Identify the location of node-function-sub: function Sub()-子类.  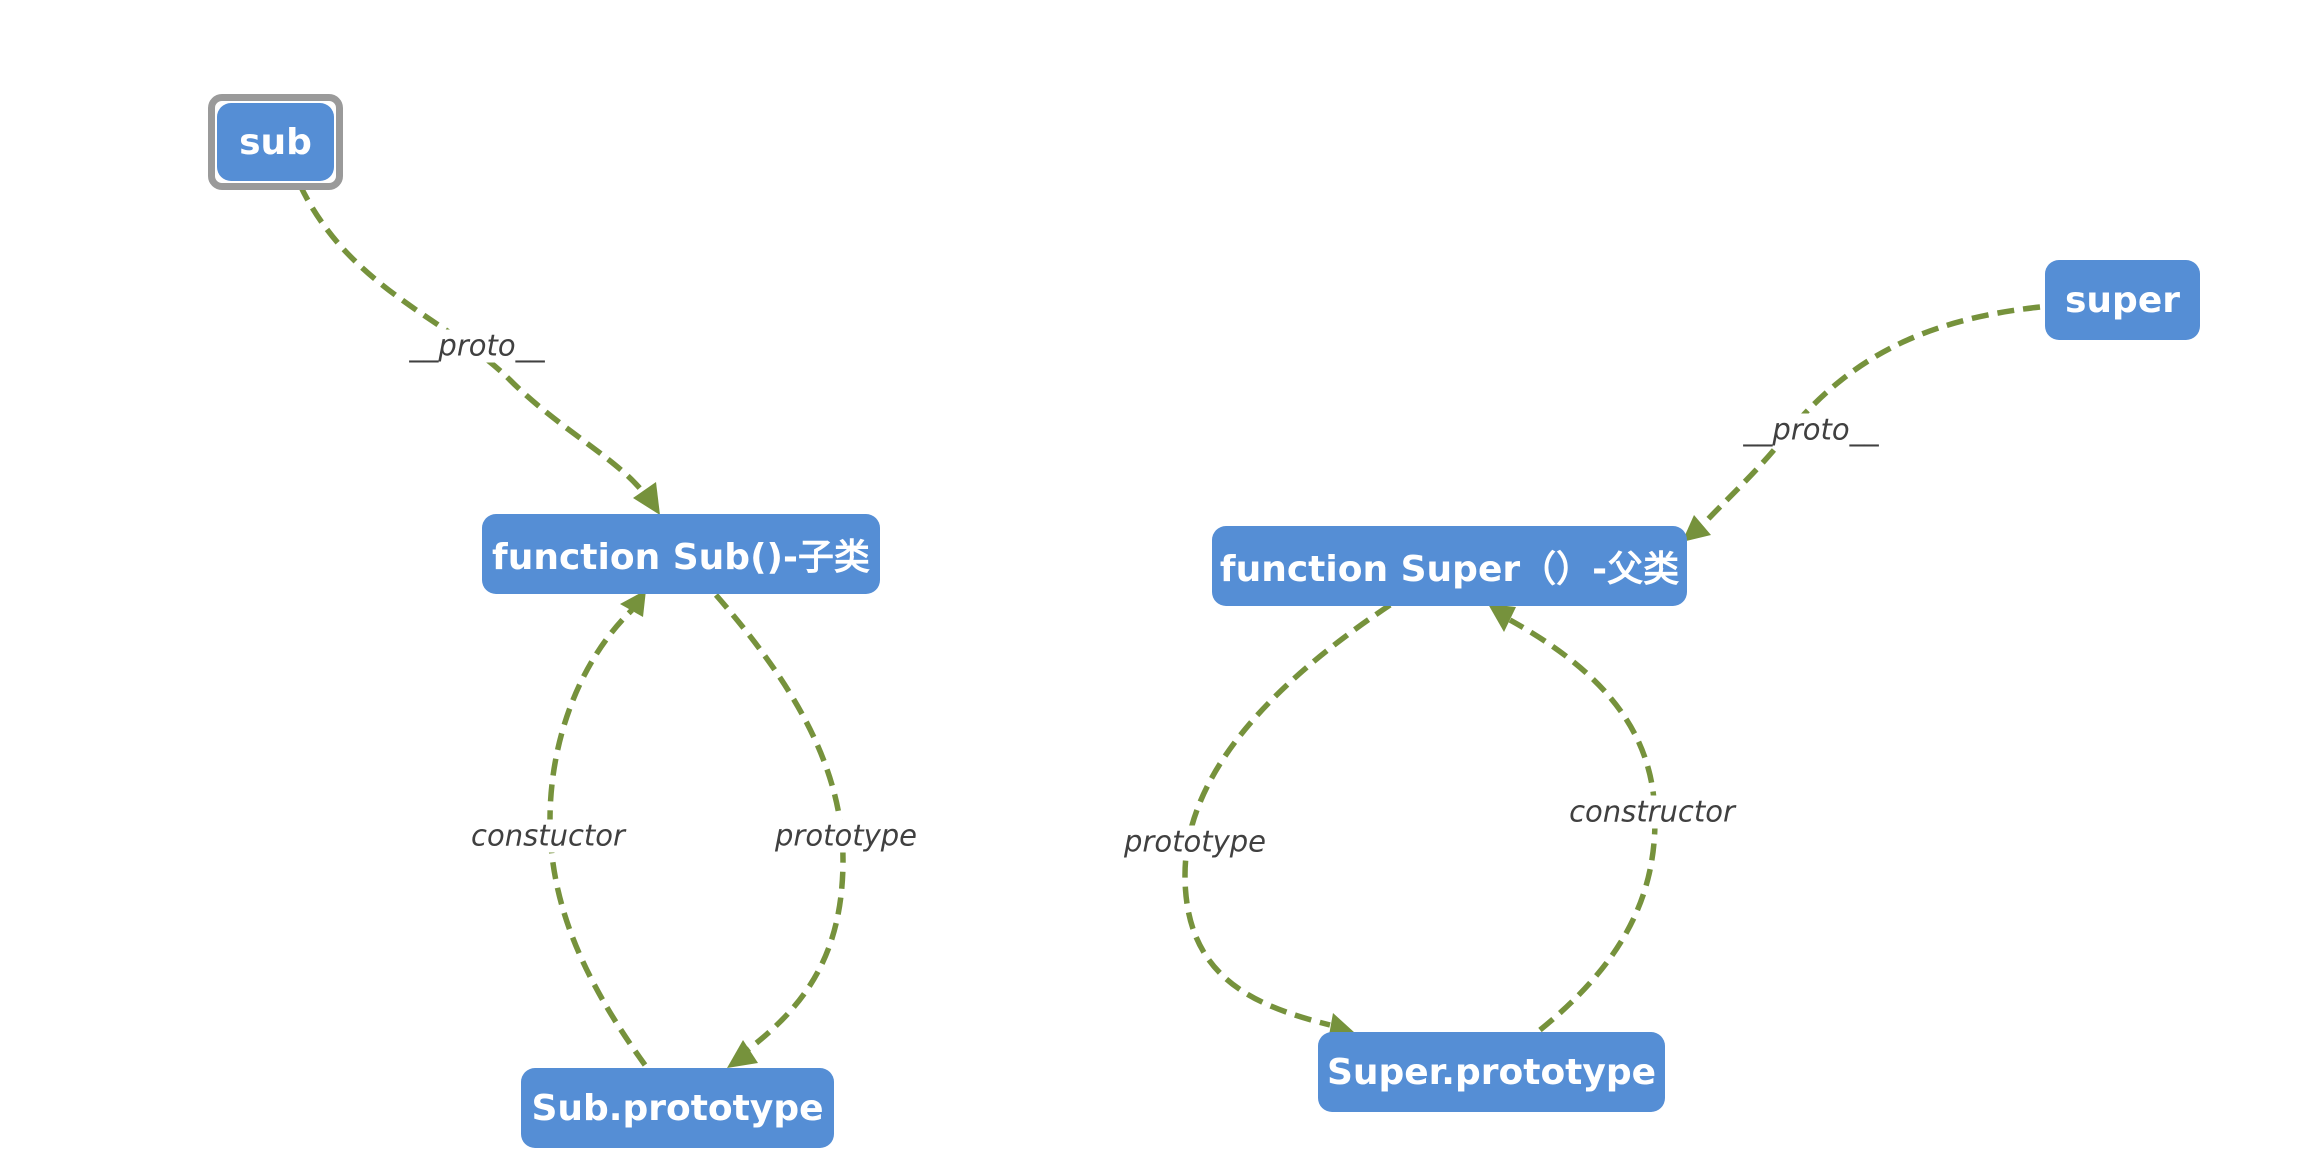
(681, 554).